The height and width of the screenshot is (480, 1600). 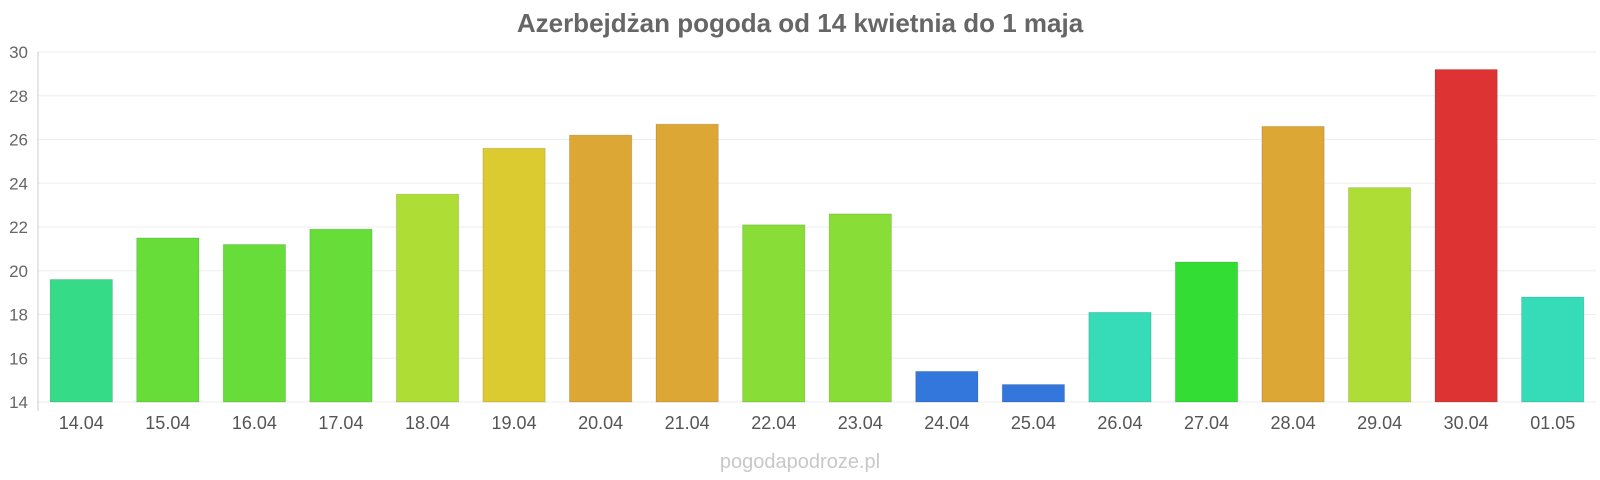 I want to click on x-tick-label: 19.04, so click(x=514, y=423).